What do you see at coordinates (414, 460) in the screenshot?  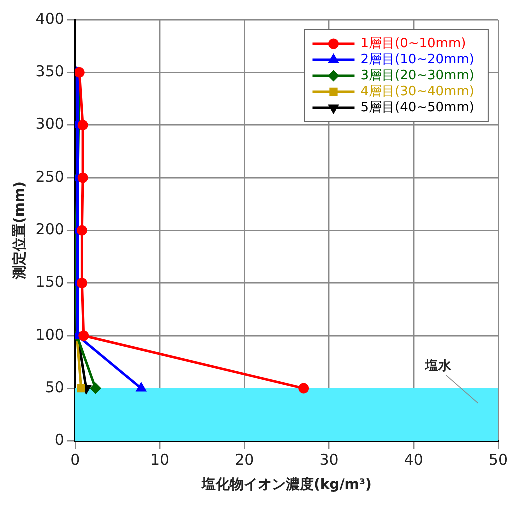 I see `x-tick-label: 40` at bounding box center [414, 460].